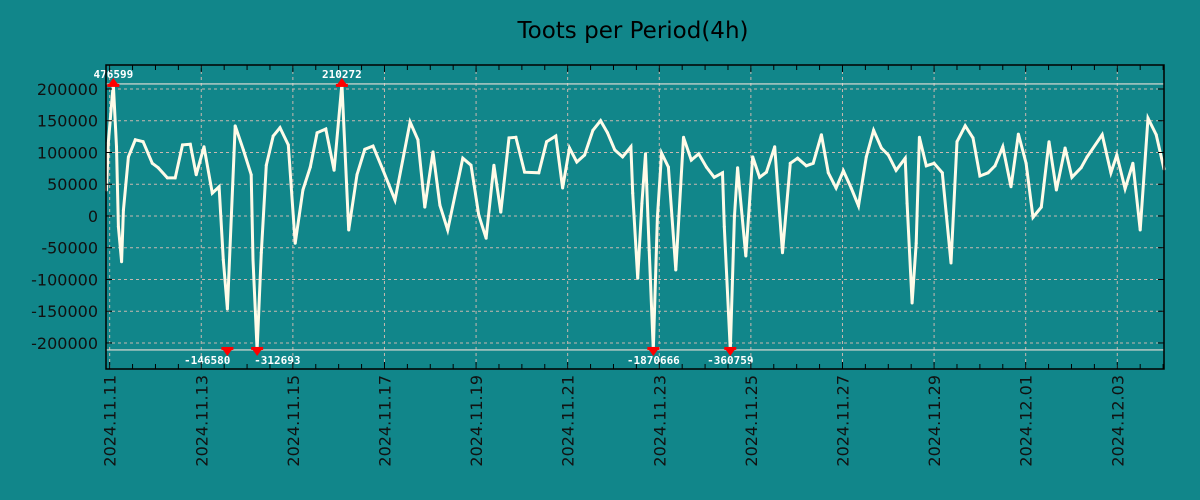 The height and width of the screenshot is (500, 1200). What do you see at coordinates (342, 74) in the screenshot?
I see `clip-value-label: 210272` at bounding box center [342, 74].